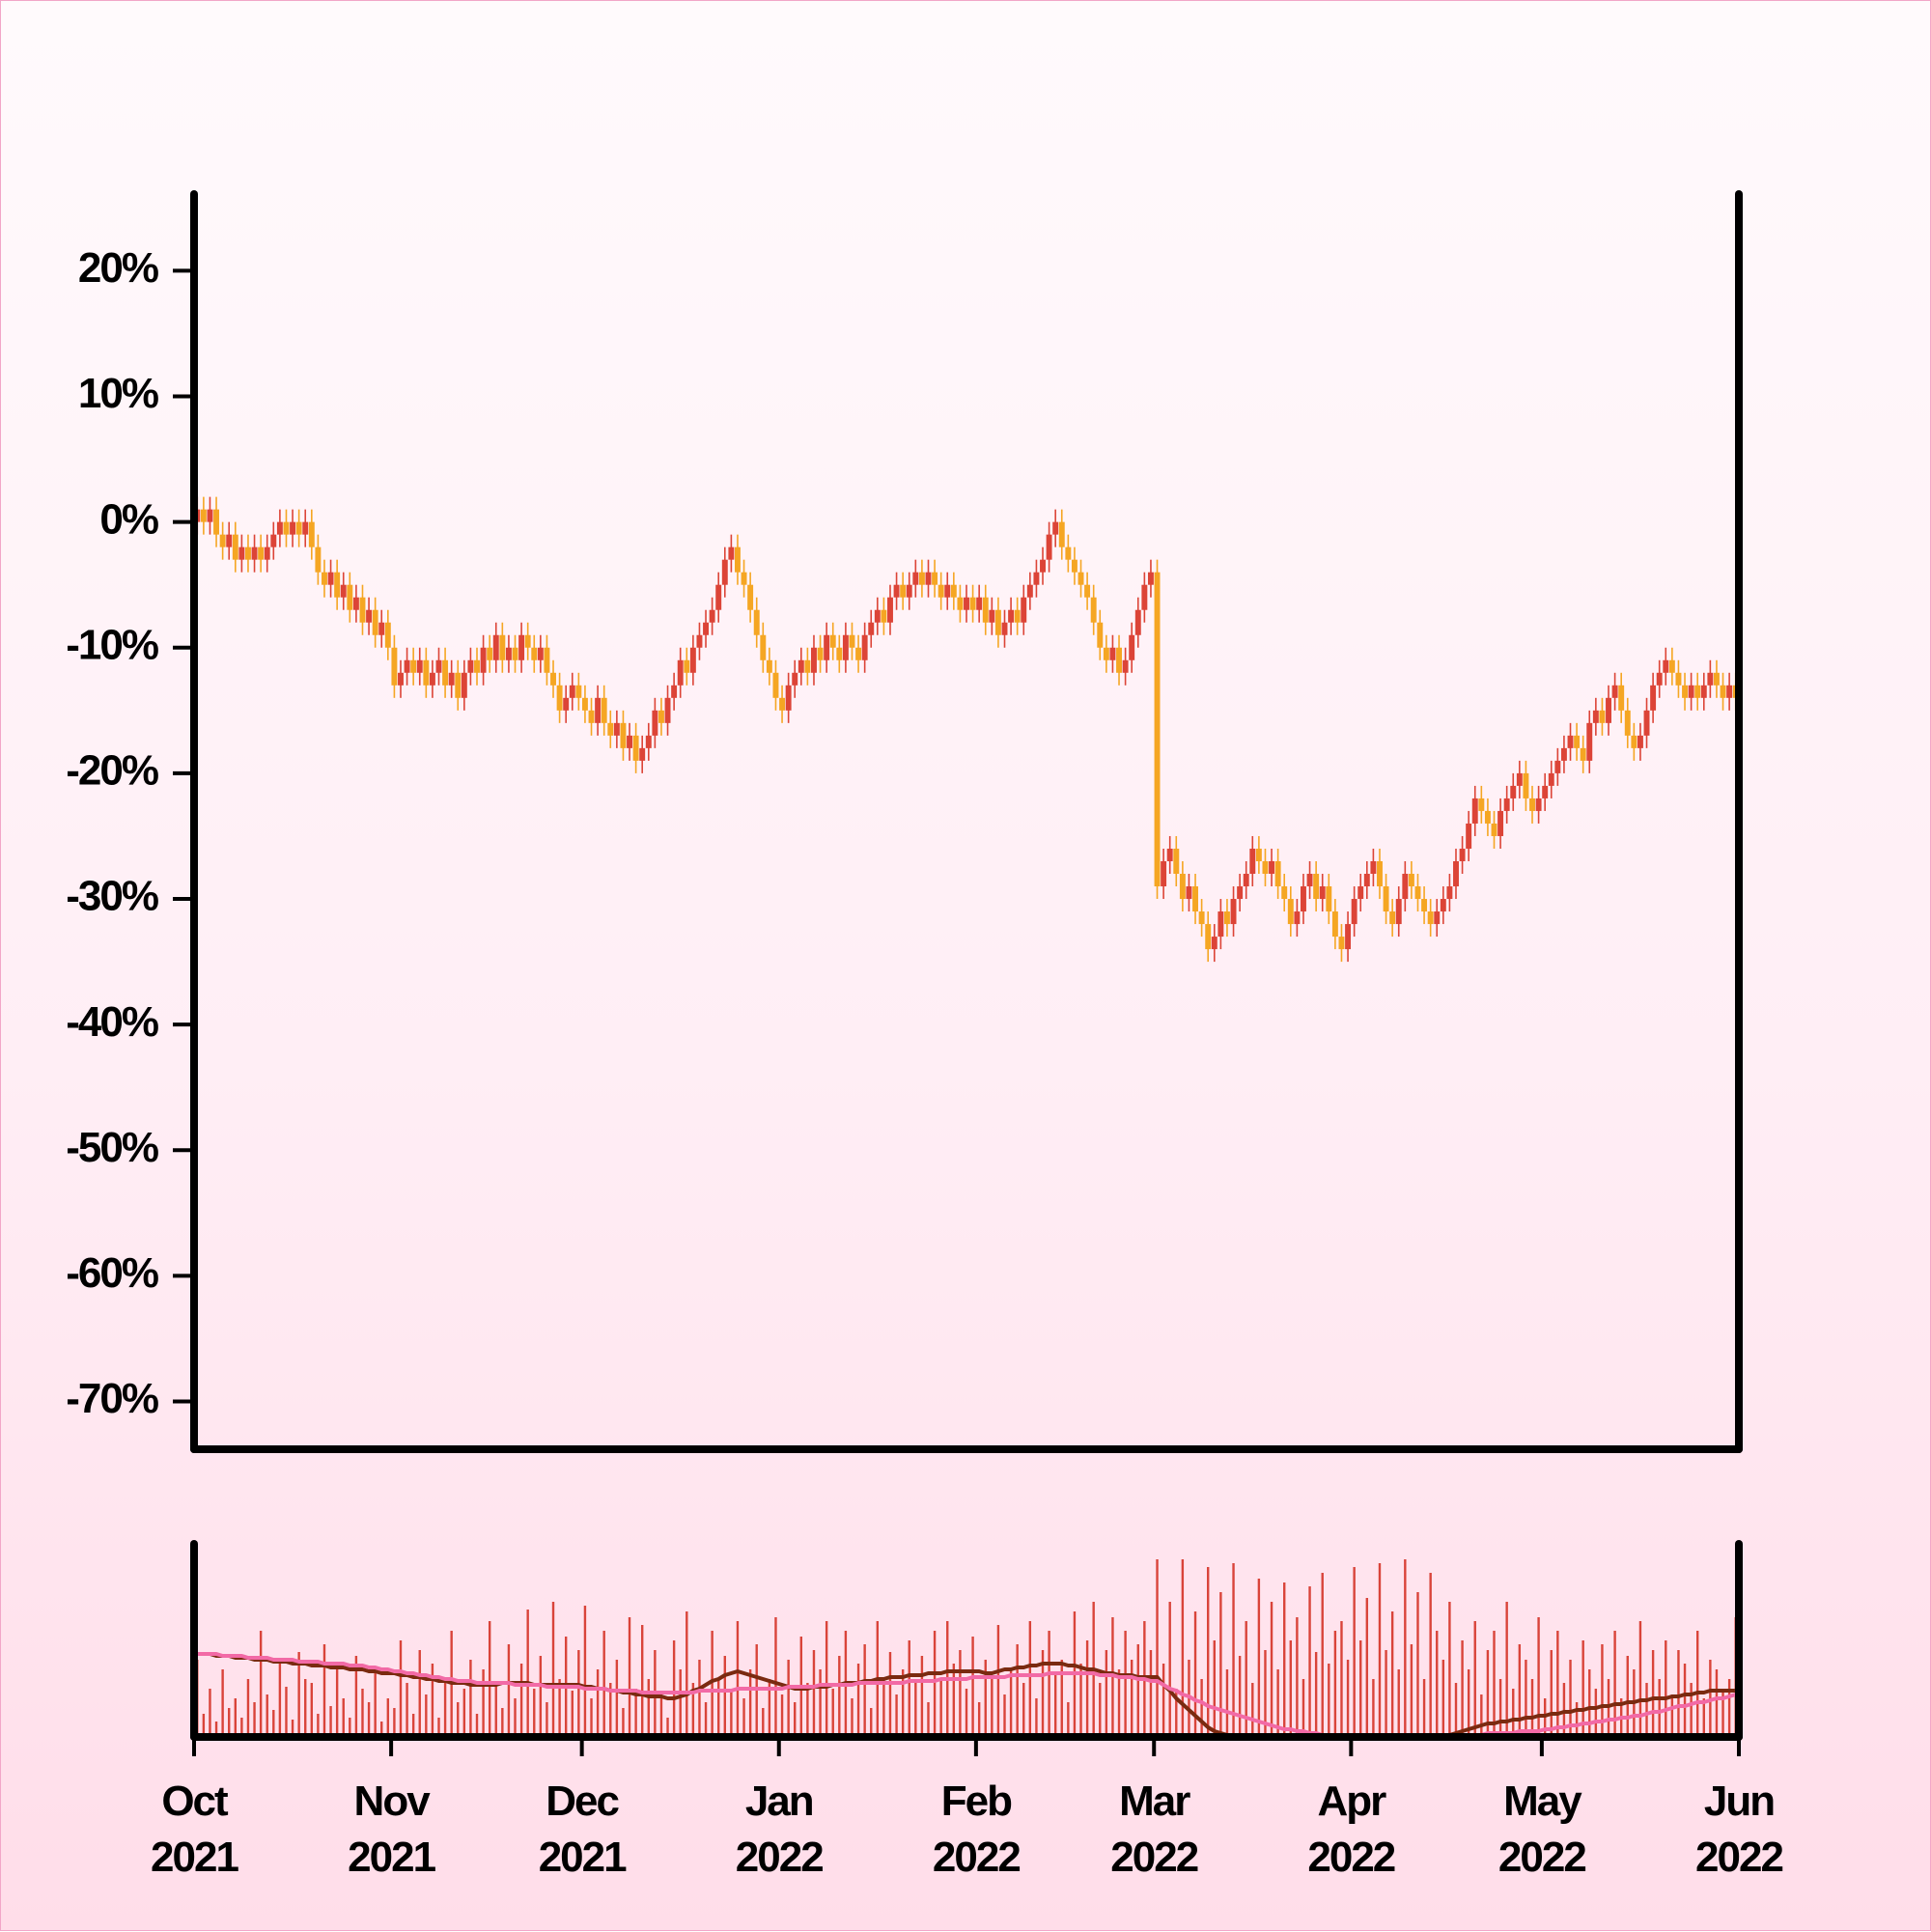 This screenshot has width=1931, height=1932. What do you see at coordinates (583, 1830) in the screenshot?
I see `x-tick-label: Dec 2021` at bounding box center [583, 1830].